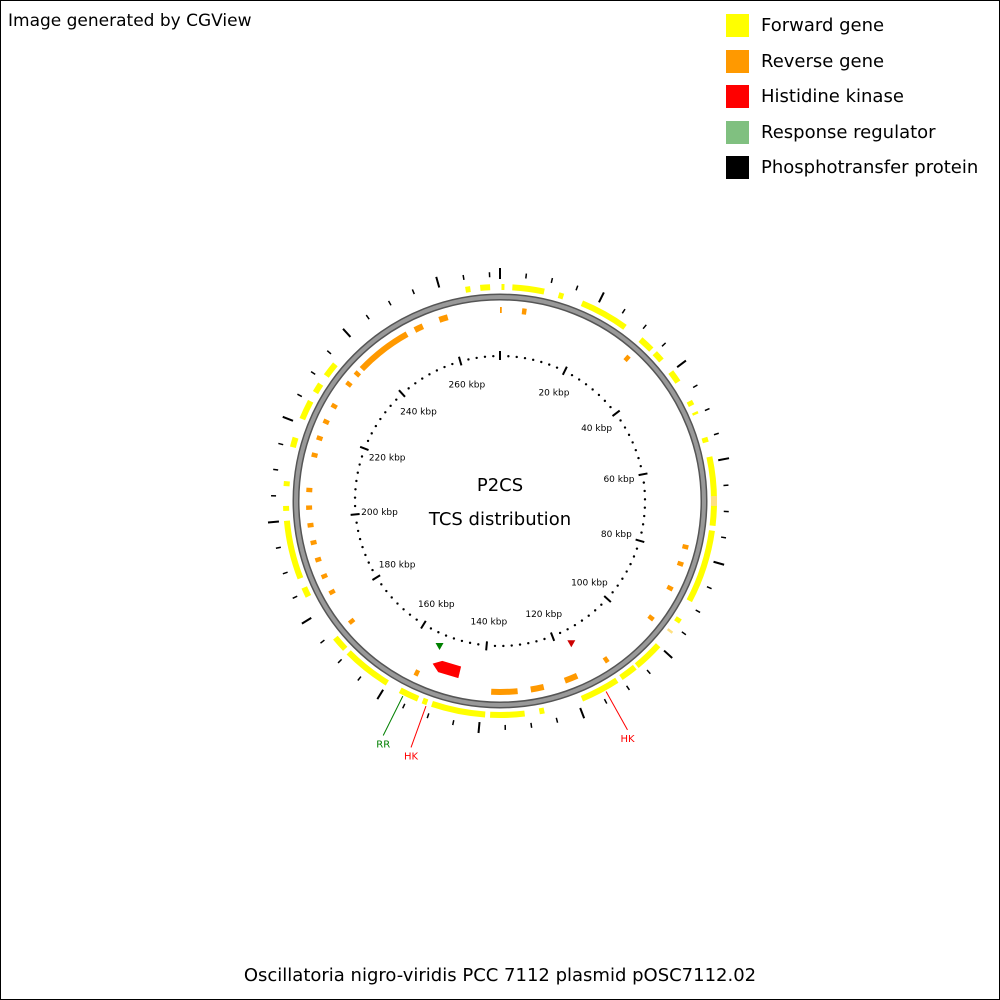  Describe the element at coordinates (823, 61) in the screenshot. I see `legend-label: Reverse gene` at that location.